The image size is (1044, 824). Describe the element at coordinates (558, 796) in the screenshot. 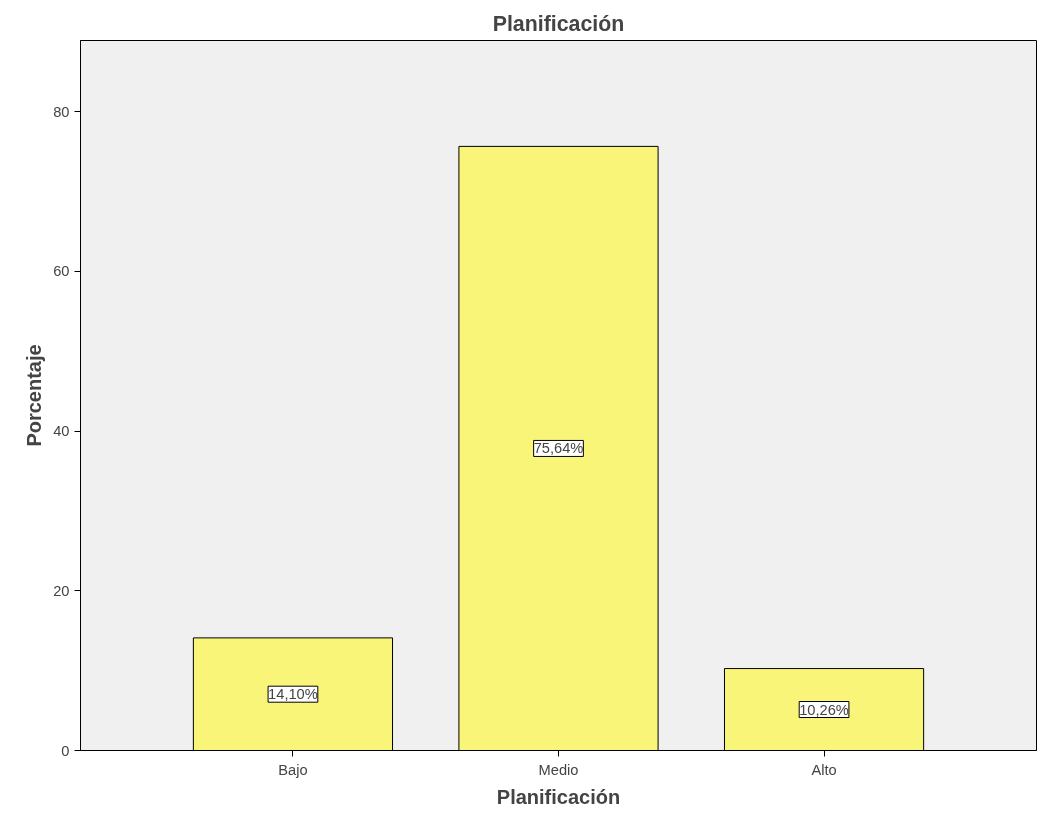

I see `x-axis-title: Planificación` at that location.